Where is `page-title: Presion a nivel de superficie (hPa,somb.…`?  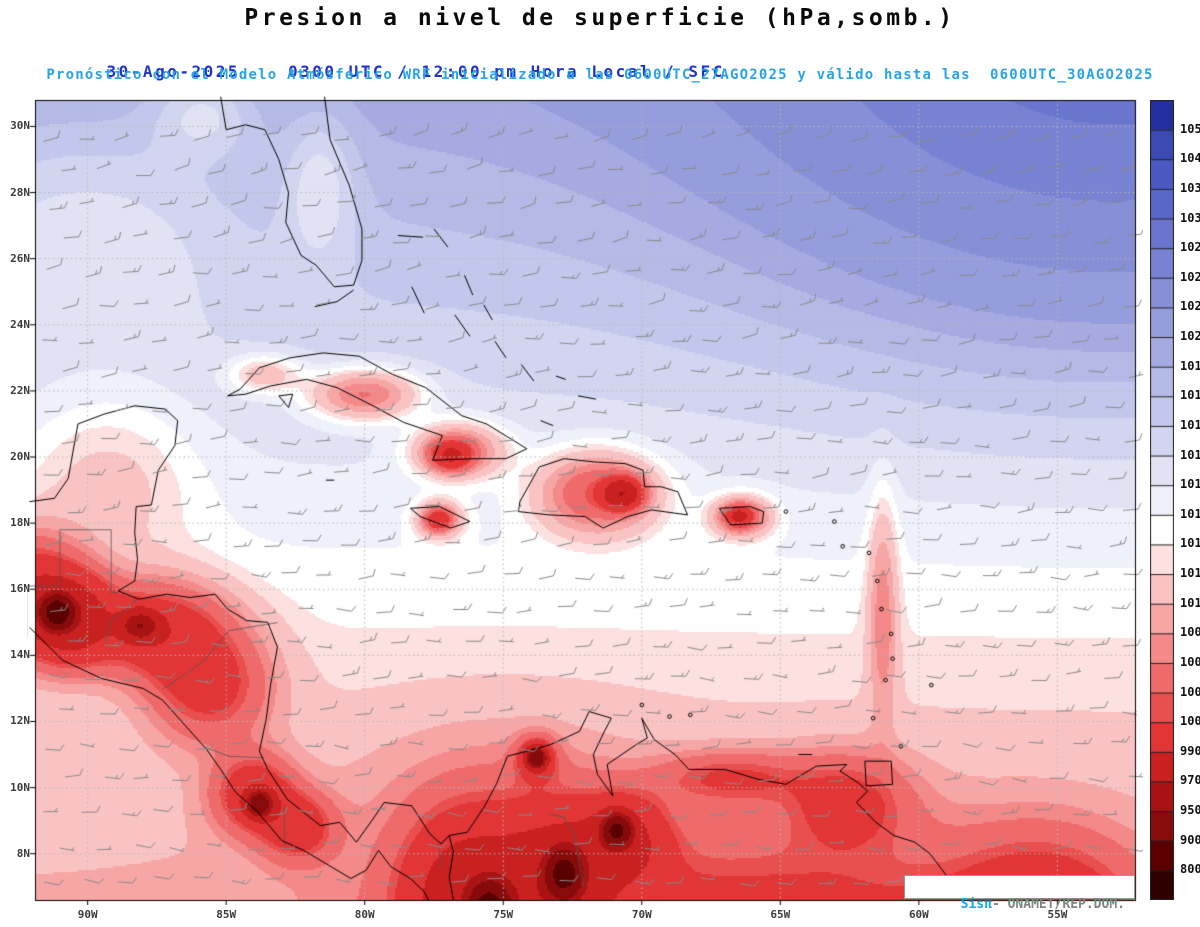
page-title: Presion a nivel de superficie (hPa,somb.… is located at coordinates (600, 18).